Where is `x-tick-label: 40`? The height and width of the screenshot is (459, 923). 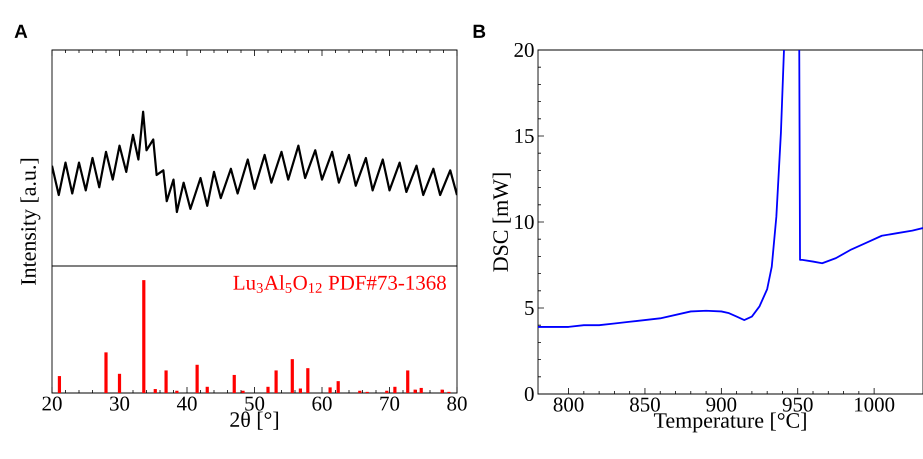 x-tick-label: 40 is located at coordinates (186, 403).